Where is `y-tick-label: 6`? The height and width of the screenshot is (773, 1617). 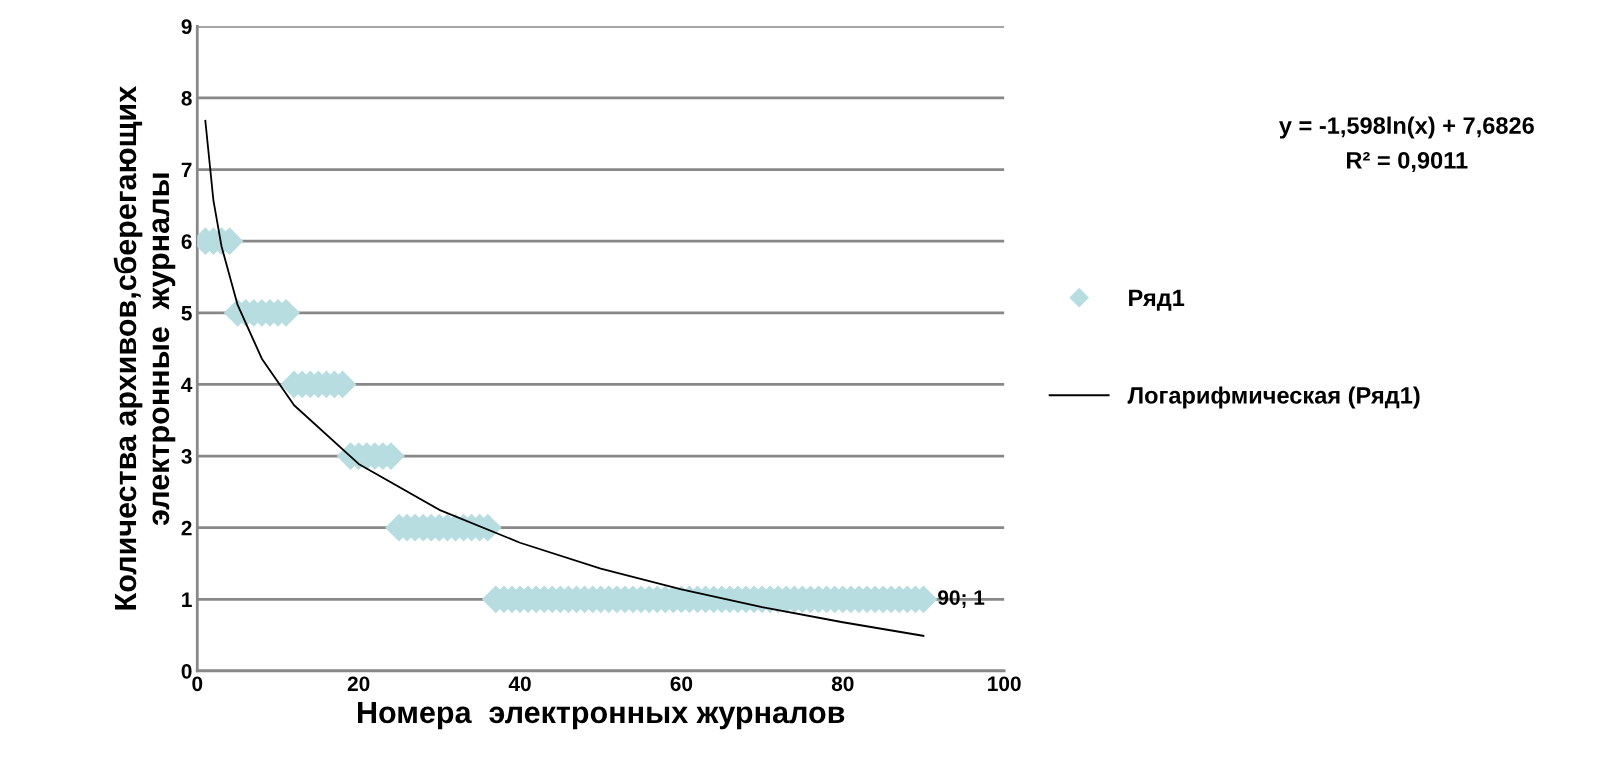
y-tick-label: 6 is located at coordinates (186, 241).